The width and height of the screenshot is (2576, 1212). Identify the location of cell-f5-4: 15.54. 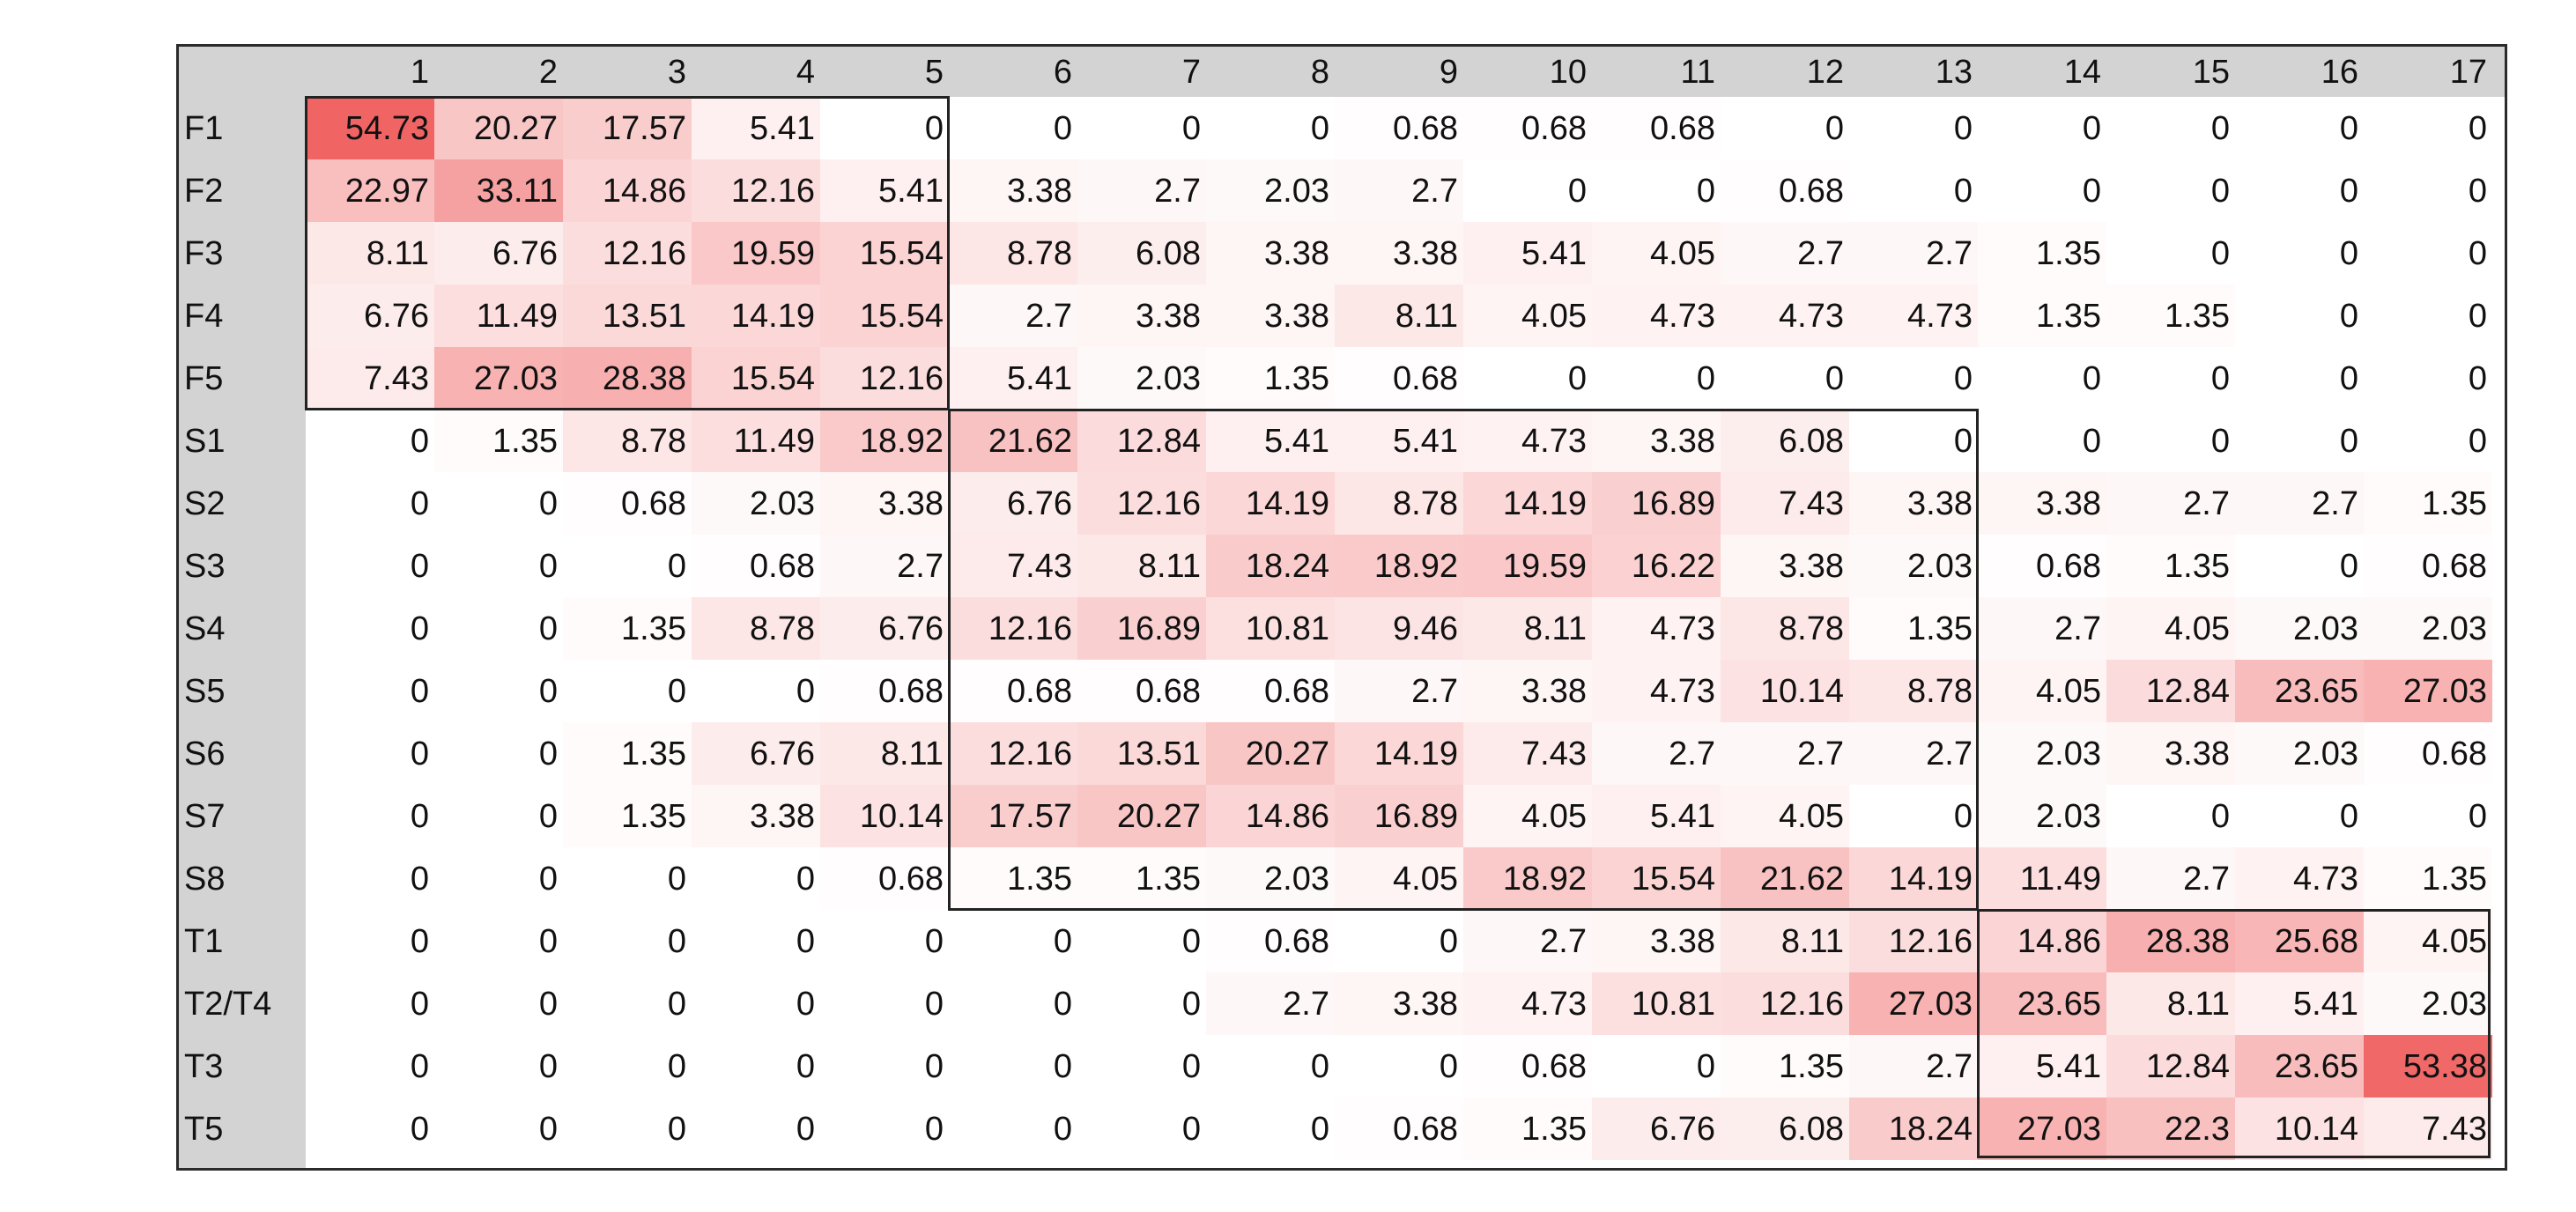
(756, 378).